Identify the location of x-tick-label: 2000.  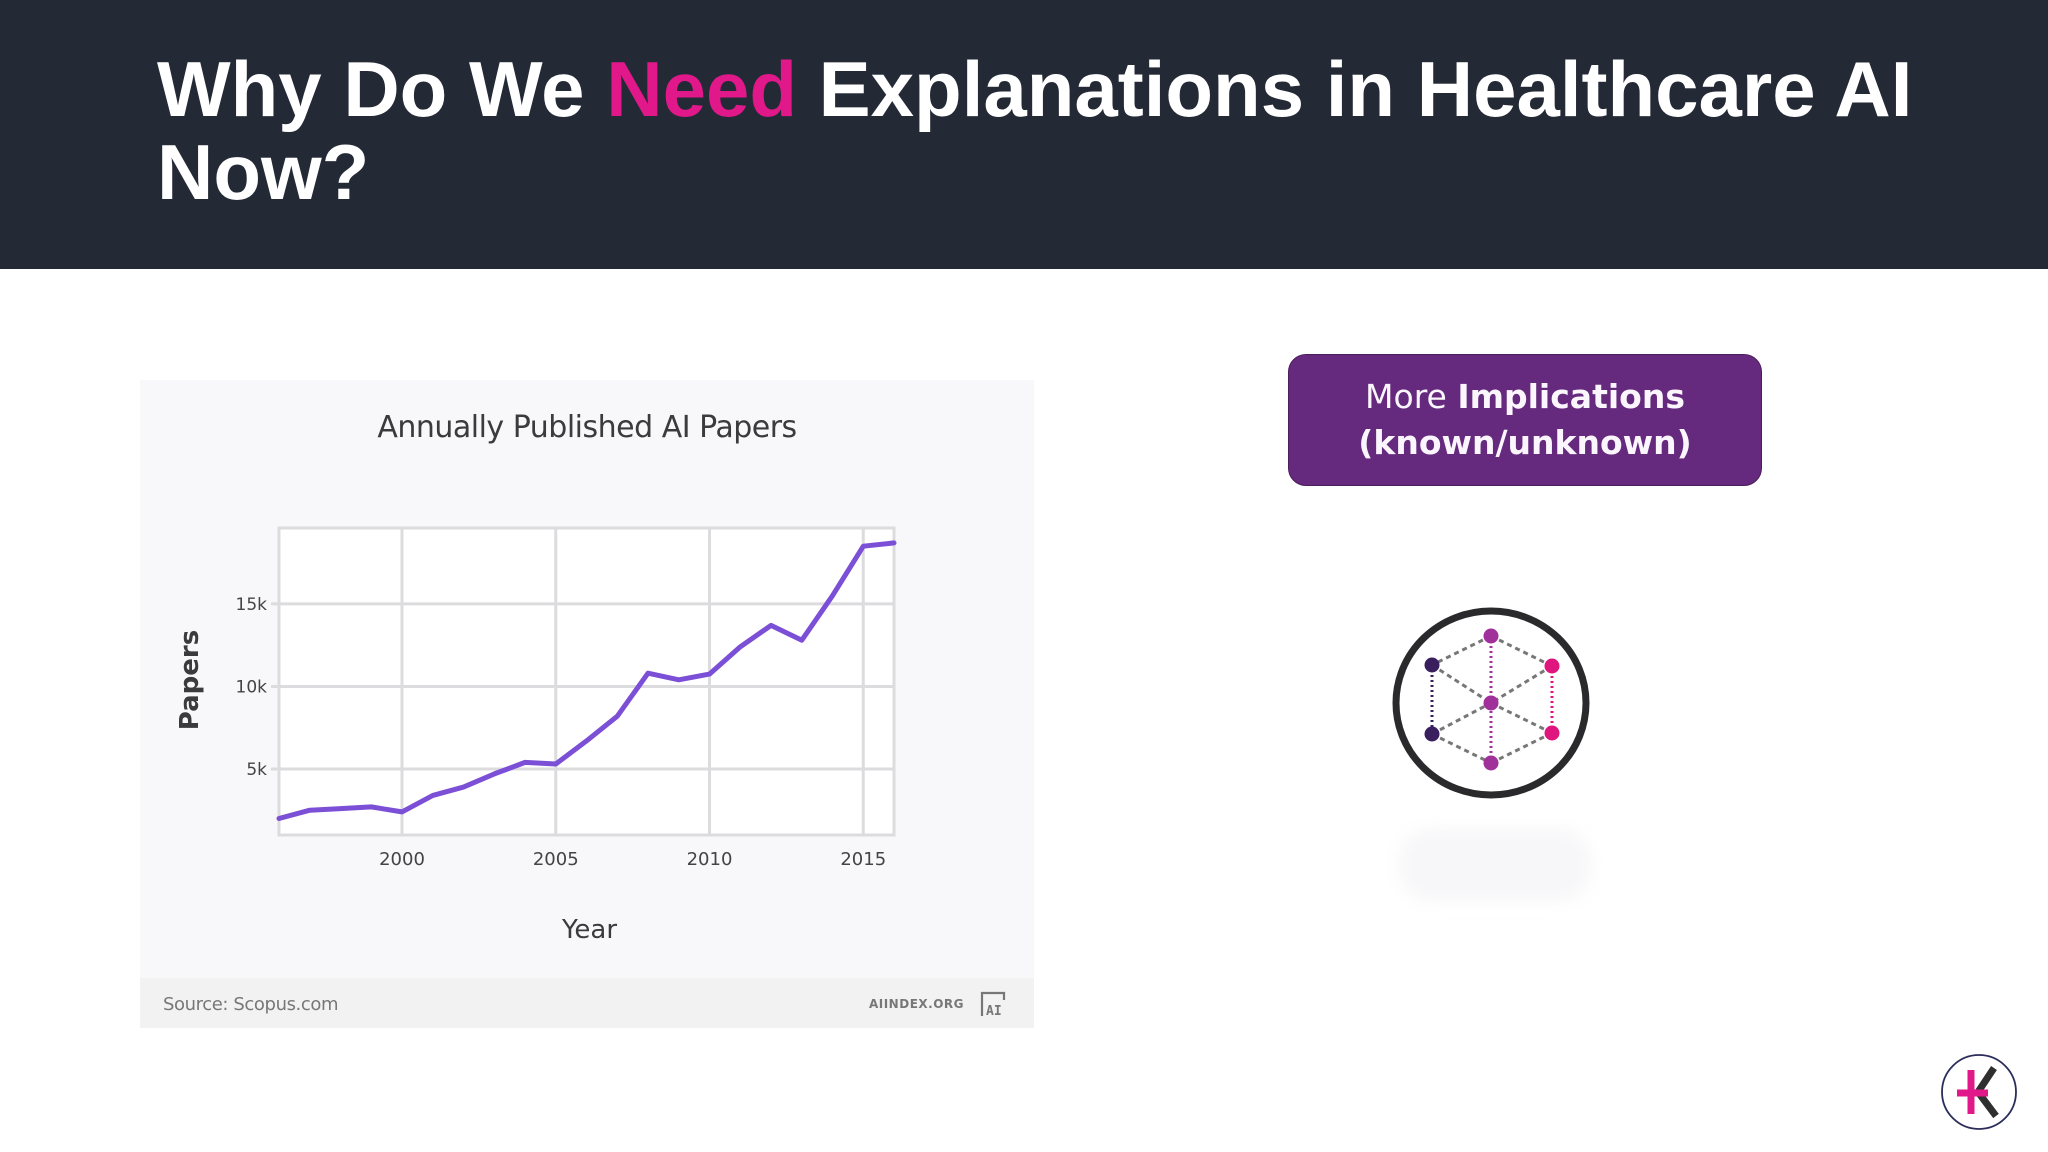
(402, 859).